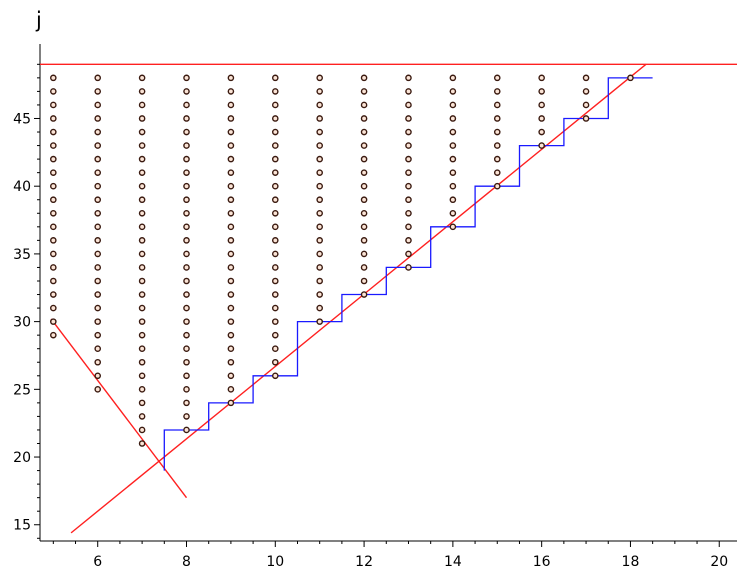  What do you see at coordinates (453, 562) in the screenshot?
I see `x-tick-label: 14` at bounding box center [453, 562].